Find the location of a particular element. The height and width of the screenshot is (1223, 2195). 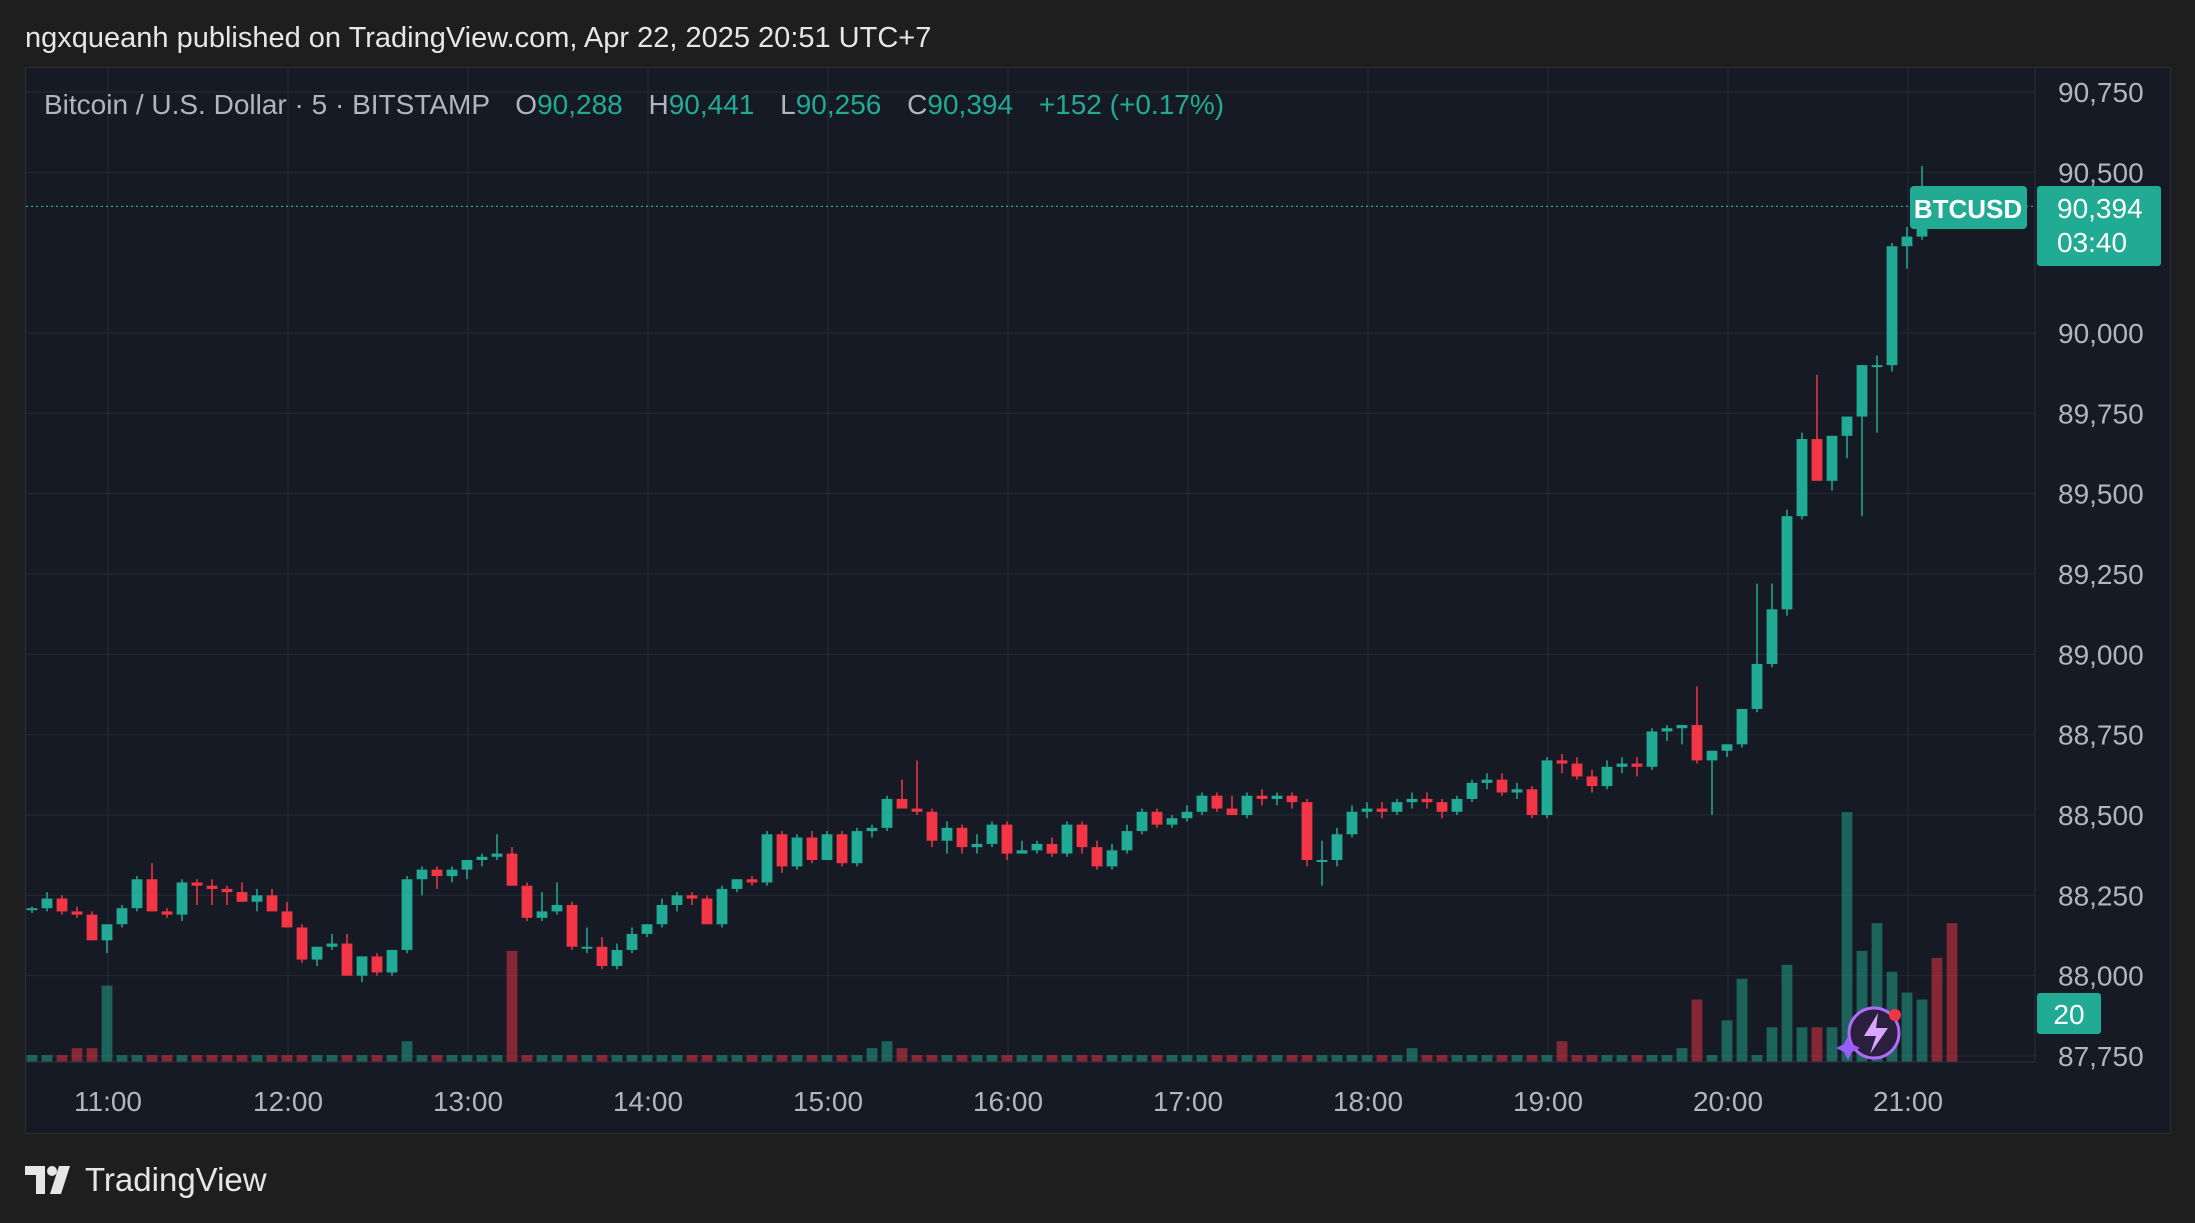

high-label: H is located at coordinates (658, 104).